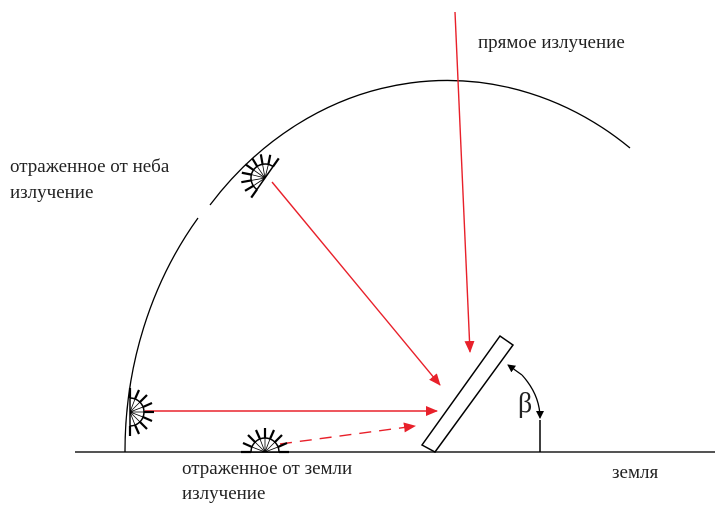  Describe the element at coordinates (635, 472) in the screenshot. I see `earth-label: земля` at that location.